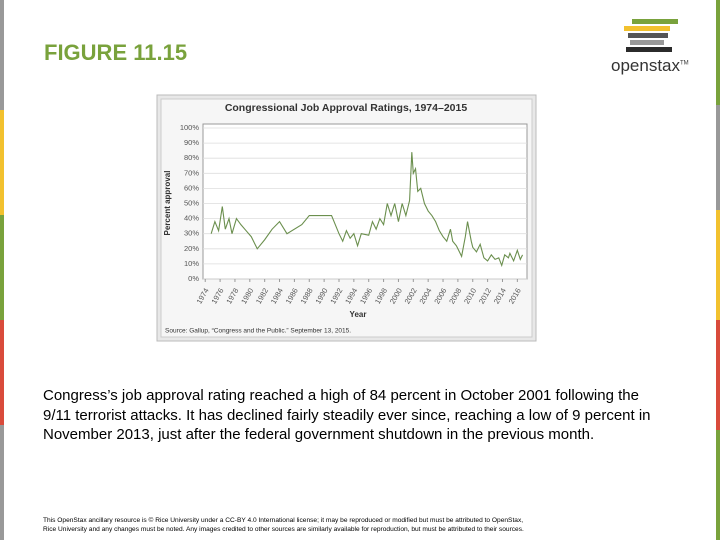 This screenshot has height=540, width=720. What do you see at coordinates (381, 295) in the screenshot?
I see `x-tick-label: 1998` at bounding box center [381, 295].